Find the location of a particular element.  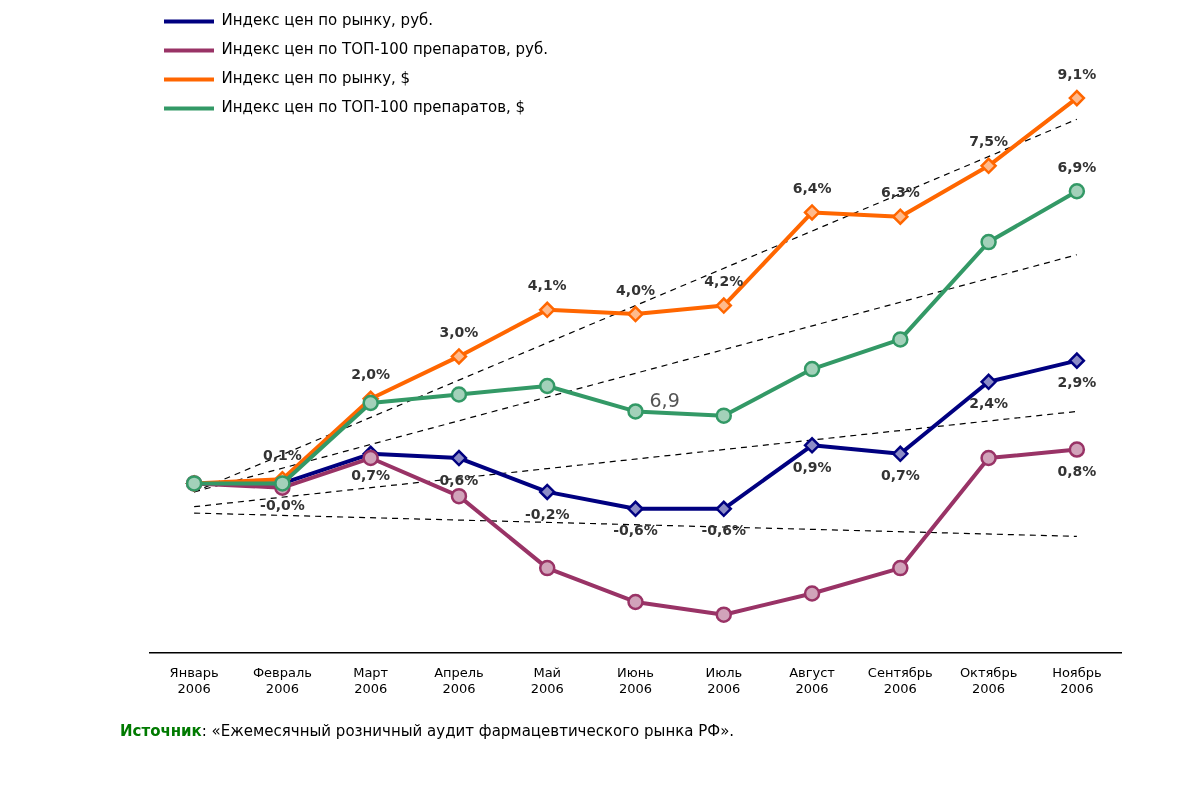

data-label: 0,6% is located at coordinates (459, 479).